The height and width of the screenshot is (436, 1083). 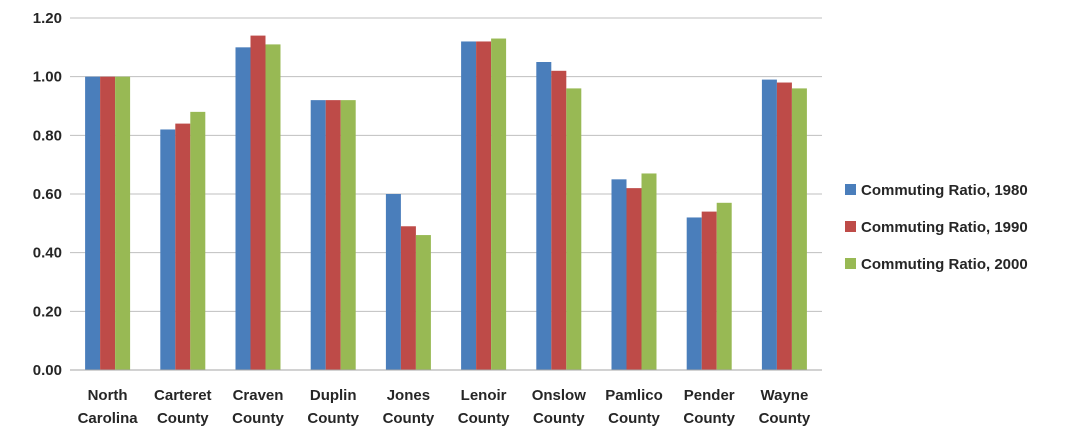 What do you see at coordinates (559, 395) in the screenshot?
I see `x-category-label: Onslow` at bounding box center [559, 395].